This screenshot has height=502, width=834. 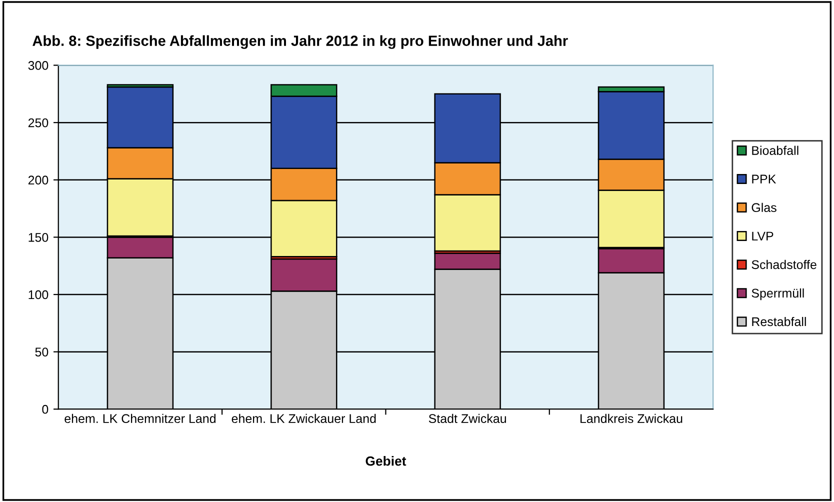 What do you see at coordinates (631, 419) in the screenshot?
I see `x-tick-label: Landkreis Zwickau` at bounding box center [631, 419].